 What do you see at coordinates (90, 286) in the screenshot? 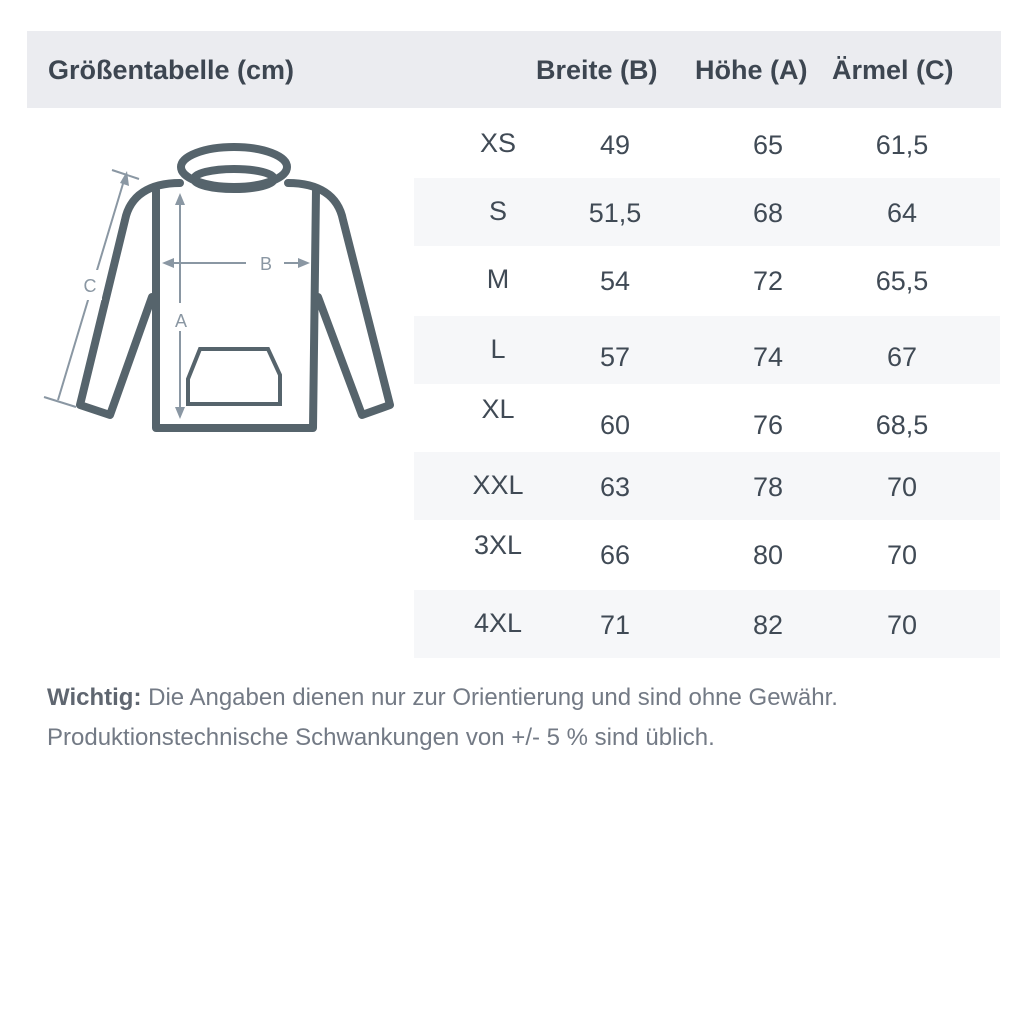
I see `label-c: C` at bounding box center [90, 286].